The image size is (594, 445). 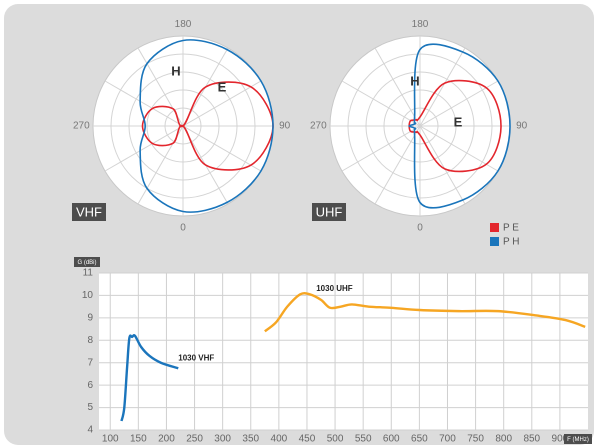 What do you see at coordinates (90, 407) in the screenshot?
I see `y-tick-label: 5` at bounding box center [90, 407].